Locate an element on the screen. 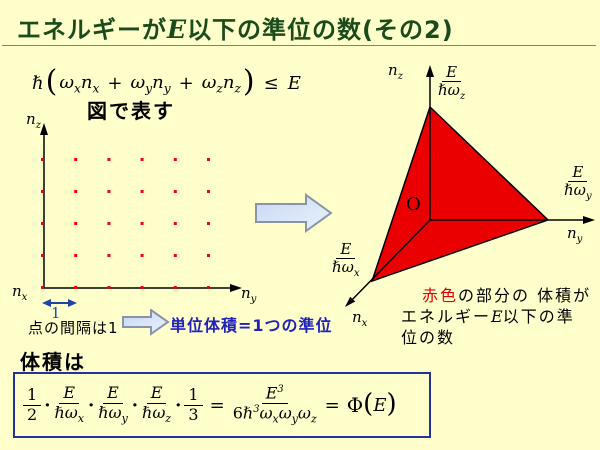 Image resolution: width=600 pixels, height=450 pixels. red-note-line2: エネルギーE以下の準 is located at coordinates (488, 316).